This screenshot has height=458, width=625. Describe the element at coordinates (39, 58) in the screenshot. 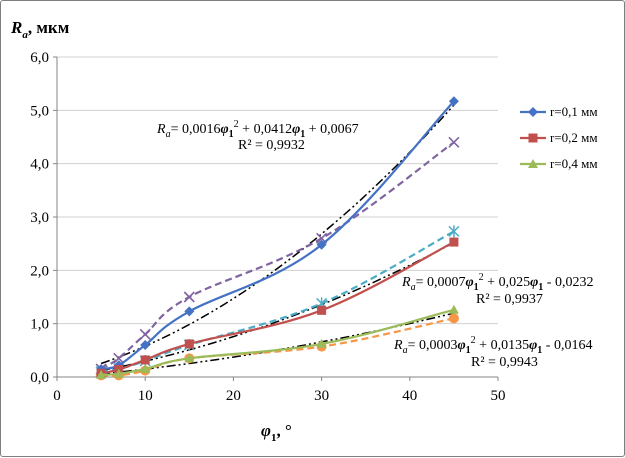

I see `y-tick-label: 6,0` at that location.